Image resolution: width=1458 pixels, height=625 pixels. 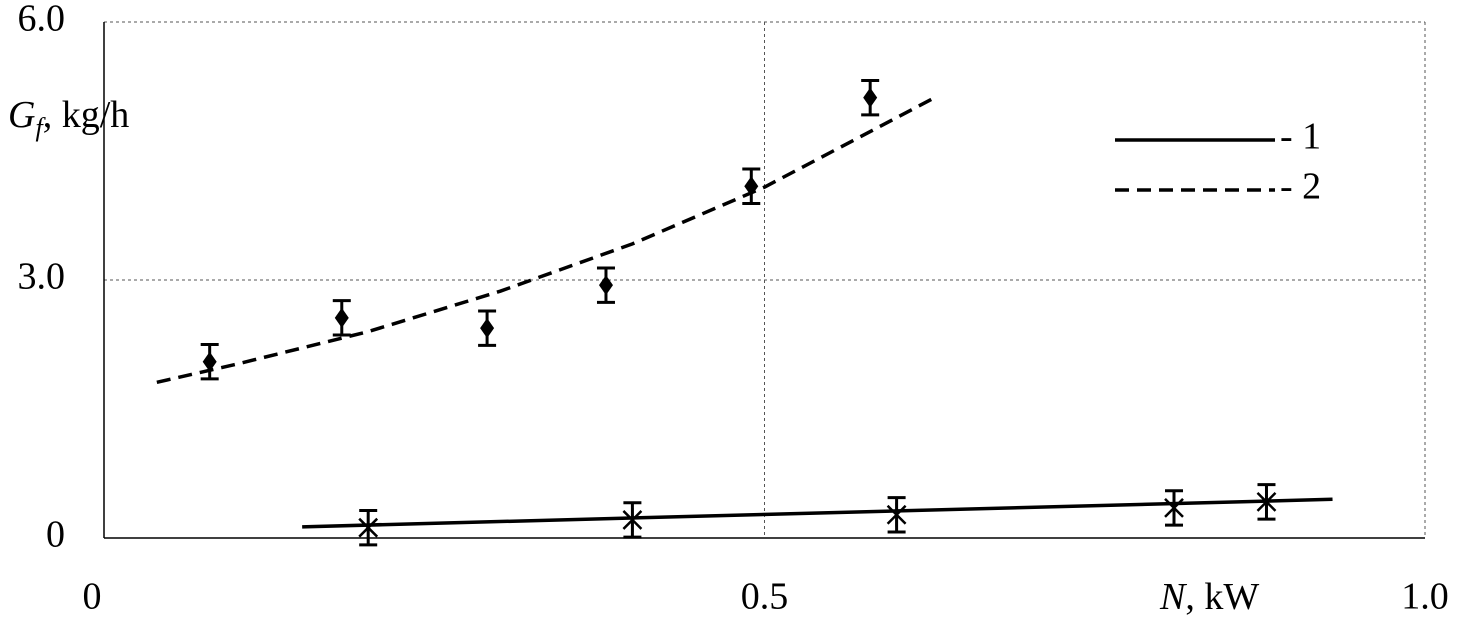 I want to click on y-label-unit: , kg/h, so click(x=86, y=115).